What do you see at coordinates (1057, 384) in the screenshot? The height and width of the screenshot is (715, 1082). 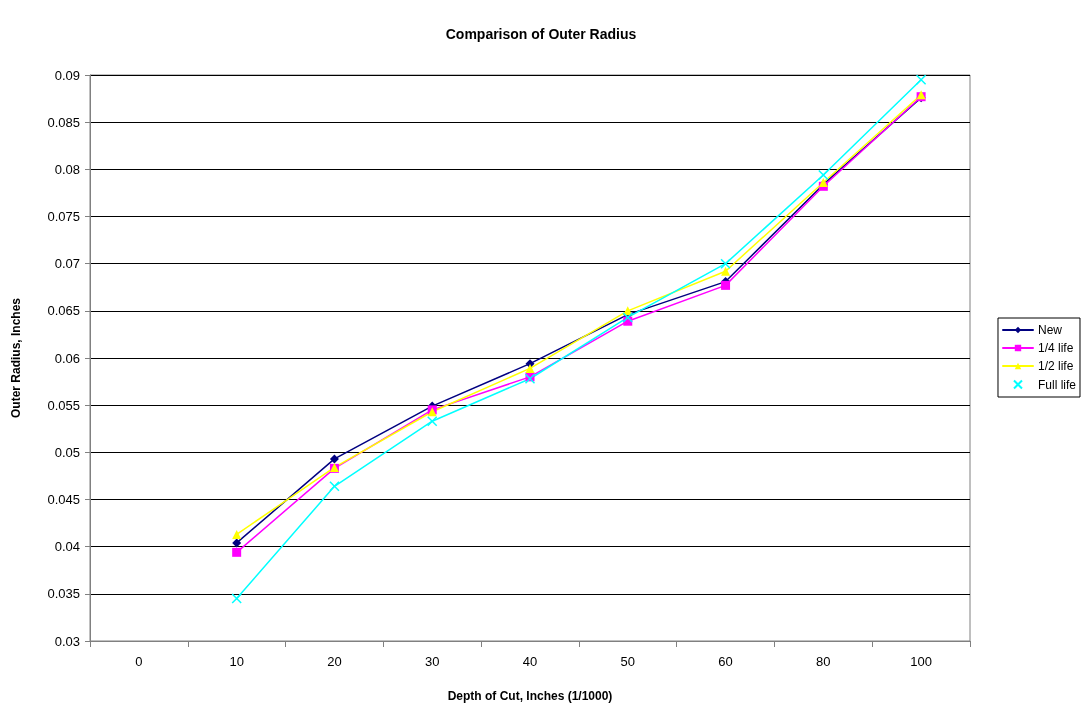 I see `legend-label: Full life` at bounding box center [1057, 384].